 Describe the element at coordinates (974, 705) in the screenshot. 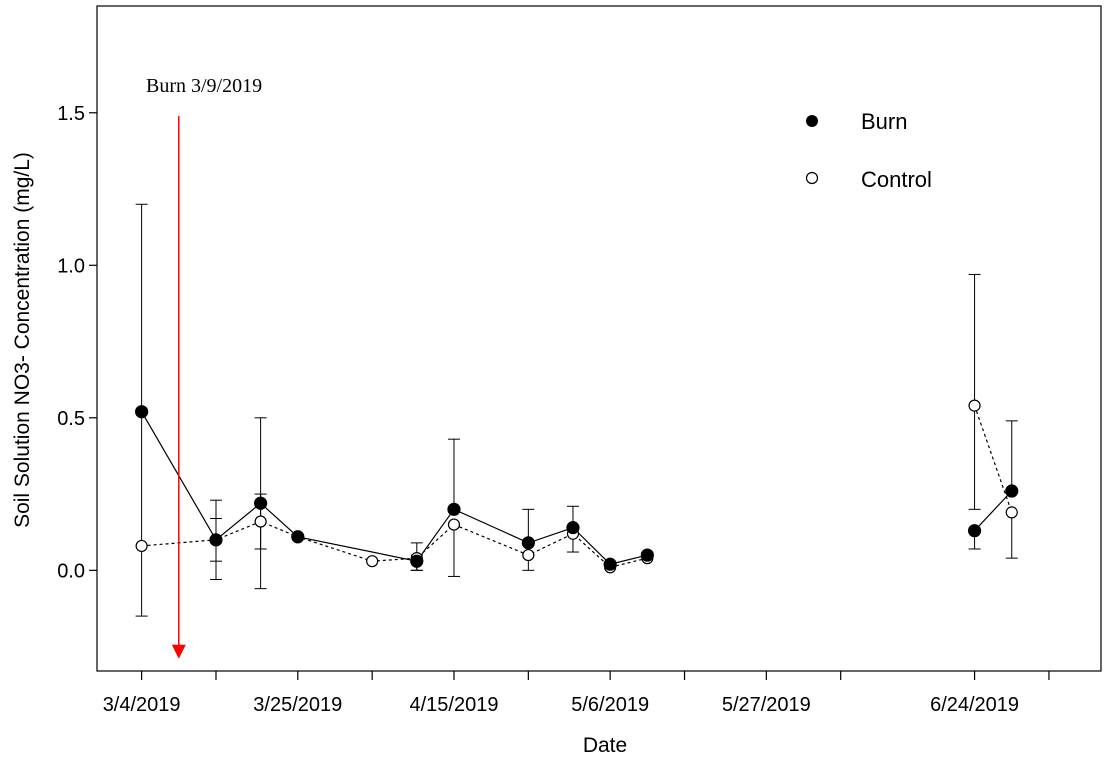

I see `x-tick-label: 6/24/2019` at that location.